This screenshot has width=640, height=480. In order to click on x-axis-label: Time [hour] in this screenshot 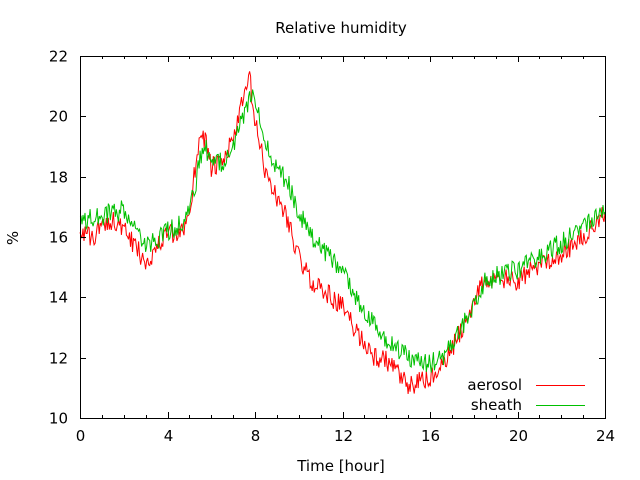, I will do `click(340, 466)`.